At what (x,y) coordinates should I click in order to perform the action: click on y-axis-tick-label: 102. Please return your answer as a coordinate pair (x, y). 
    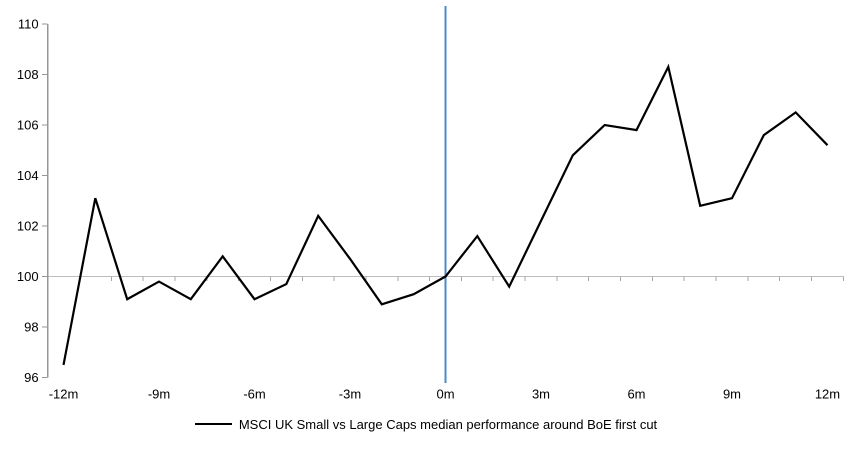
    Looking at the image, I should click on (28, 226).